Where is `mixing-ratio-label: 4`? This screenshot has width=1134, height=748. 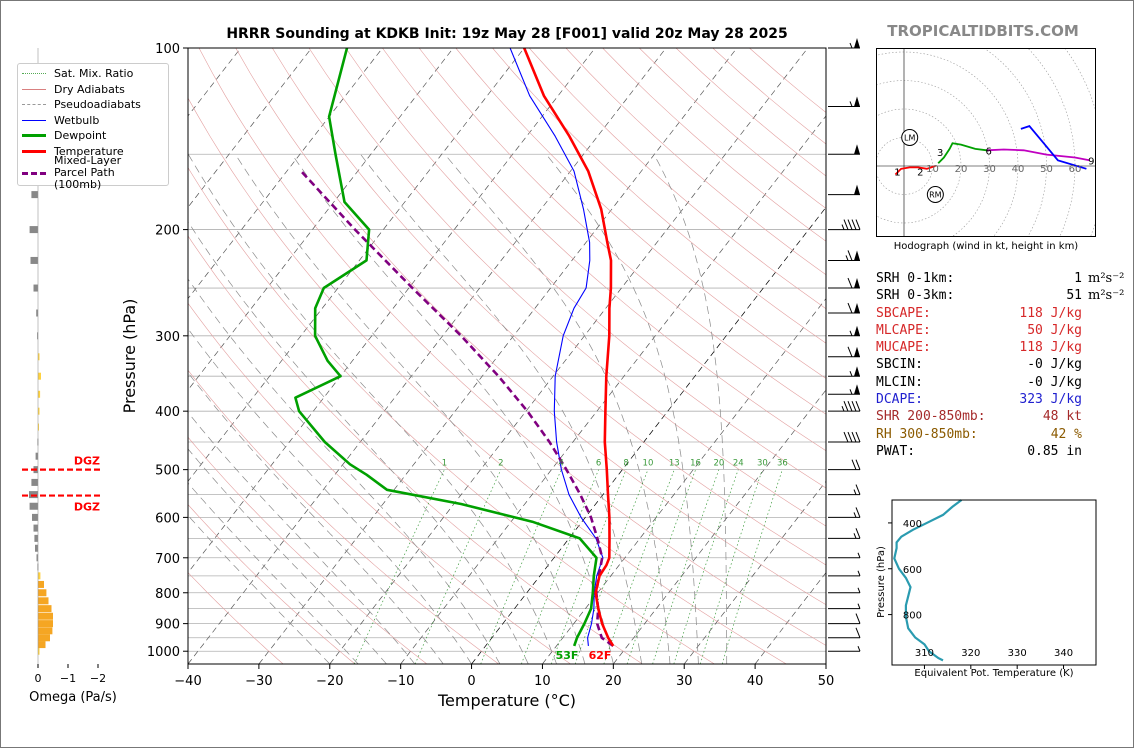
mixing-ratio-label: 4 is located at coordinates (561, 464).